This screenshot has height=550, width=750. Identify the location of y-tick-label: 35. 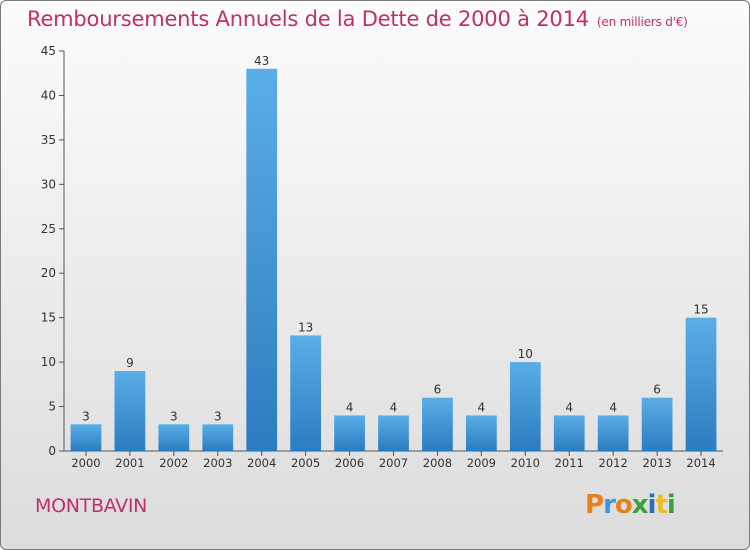
(48, 140).